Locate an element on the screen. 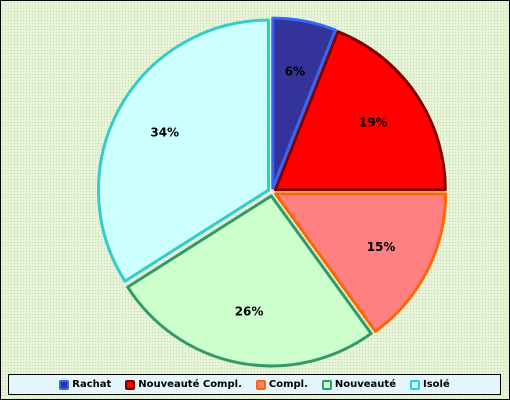 The width and height of the screenshot is (510, 400). legend-item-3: Compl. is located at coordinates (281, 384).